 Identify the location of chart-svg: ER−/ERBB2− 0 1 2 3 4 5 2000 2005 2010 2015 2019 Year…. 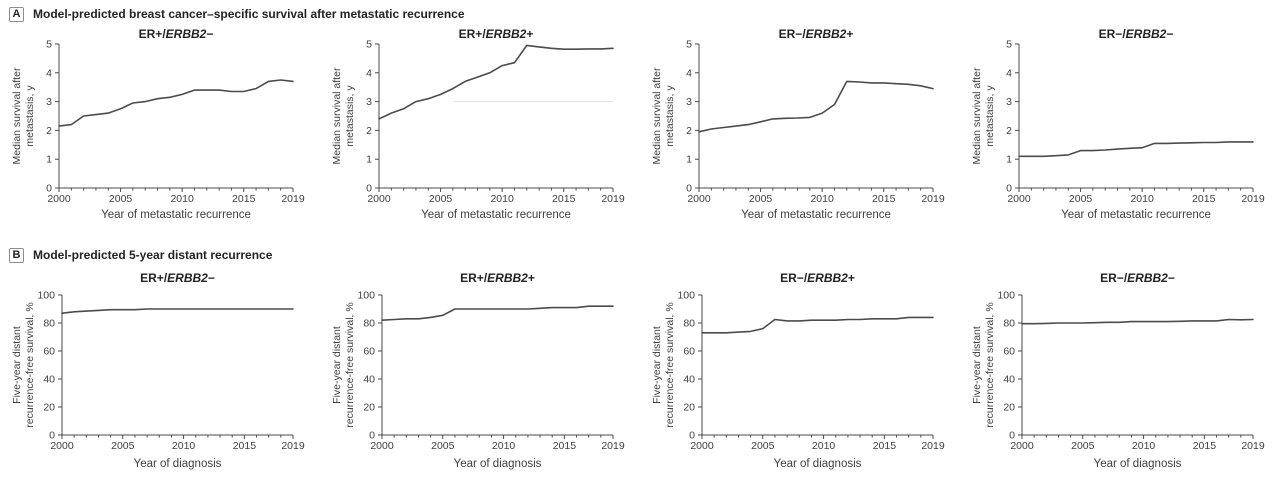
(1118, 124).